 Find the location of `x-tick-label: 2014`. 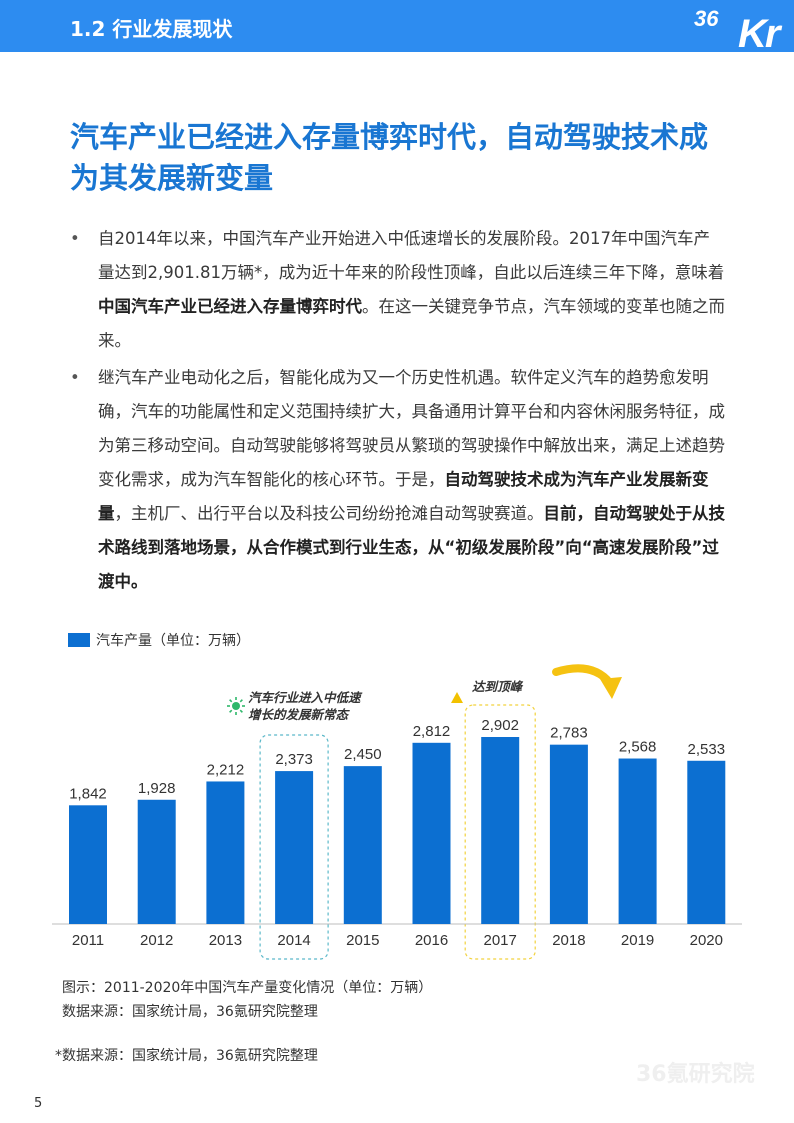

x-tick-label: 2014 is located at coordinates (293, 940).